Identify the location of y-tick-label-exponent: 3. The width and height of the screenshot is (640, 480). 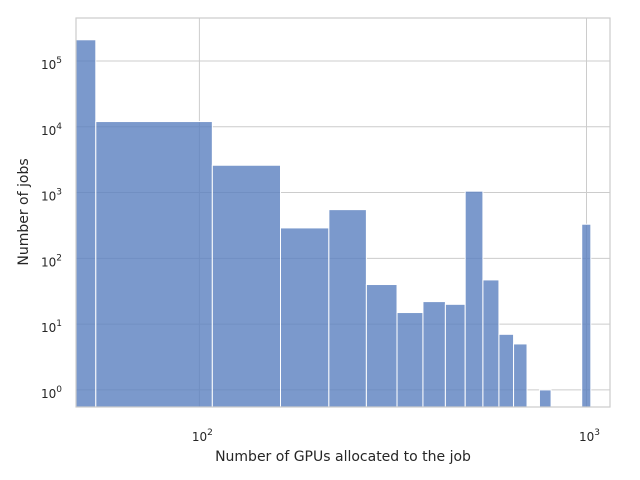
(59, 193).